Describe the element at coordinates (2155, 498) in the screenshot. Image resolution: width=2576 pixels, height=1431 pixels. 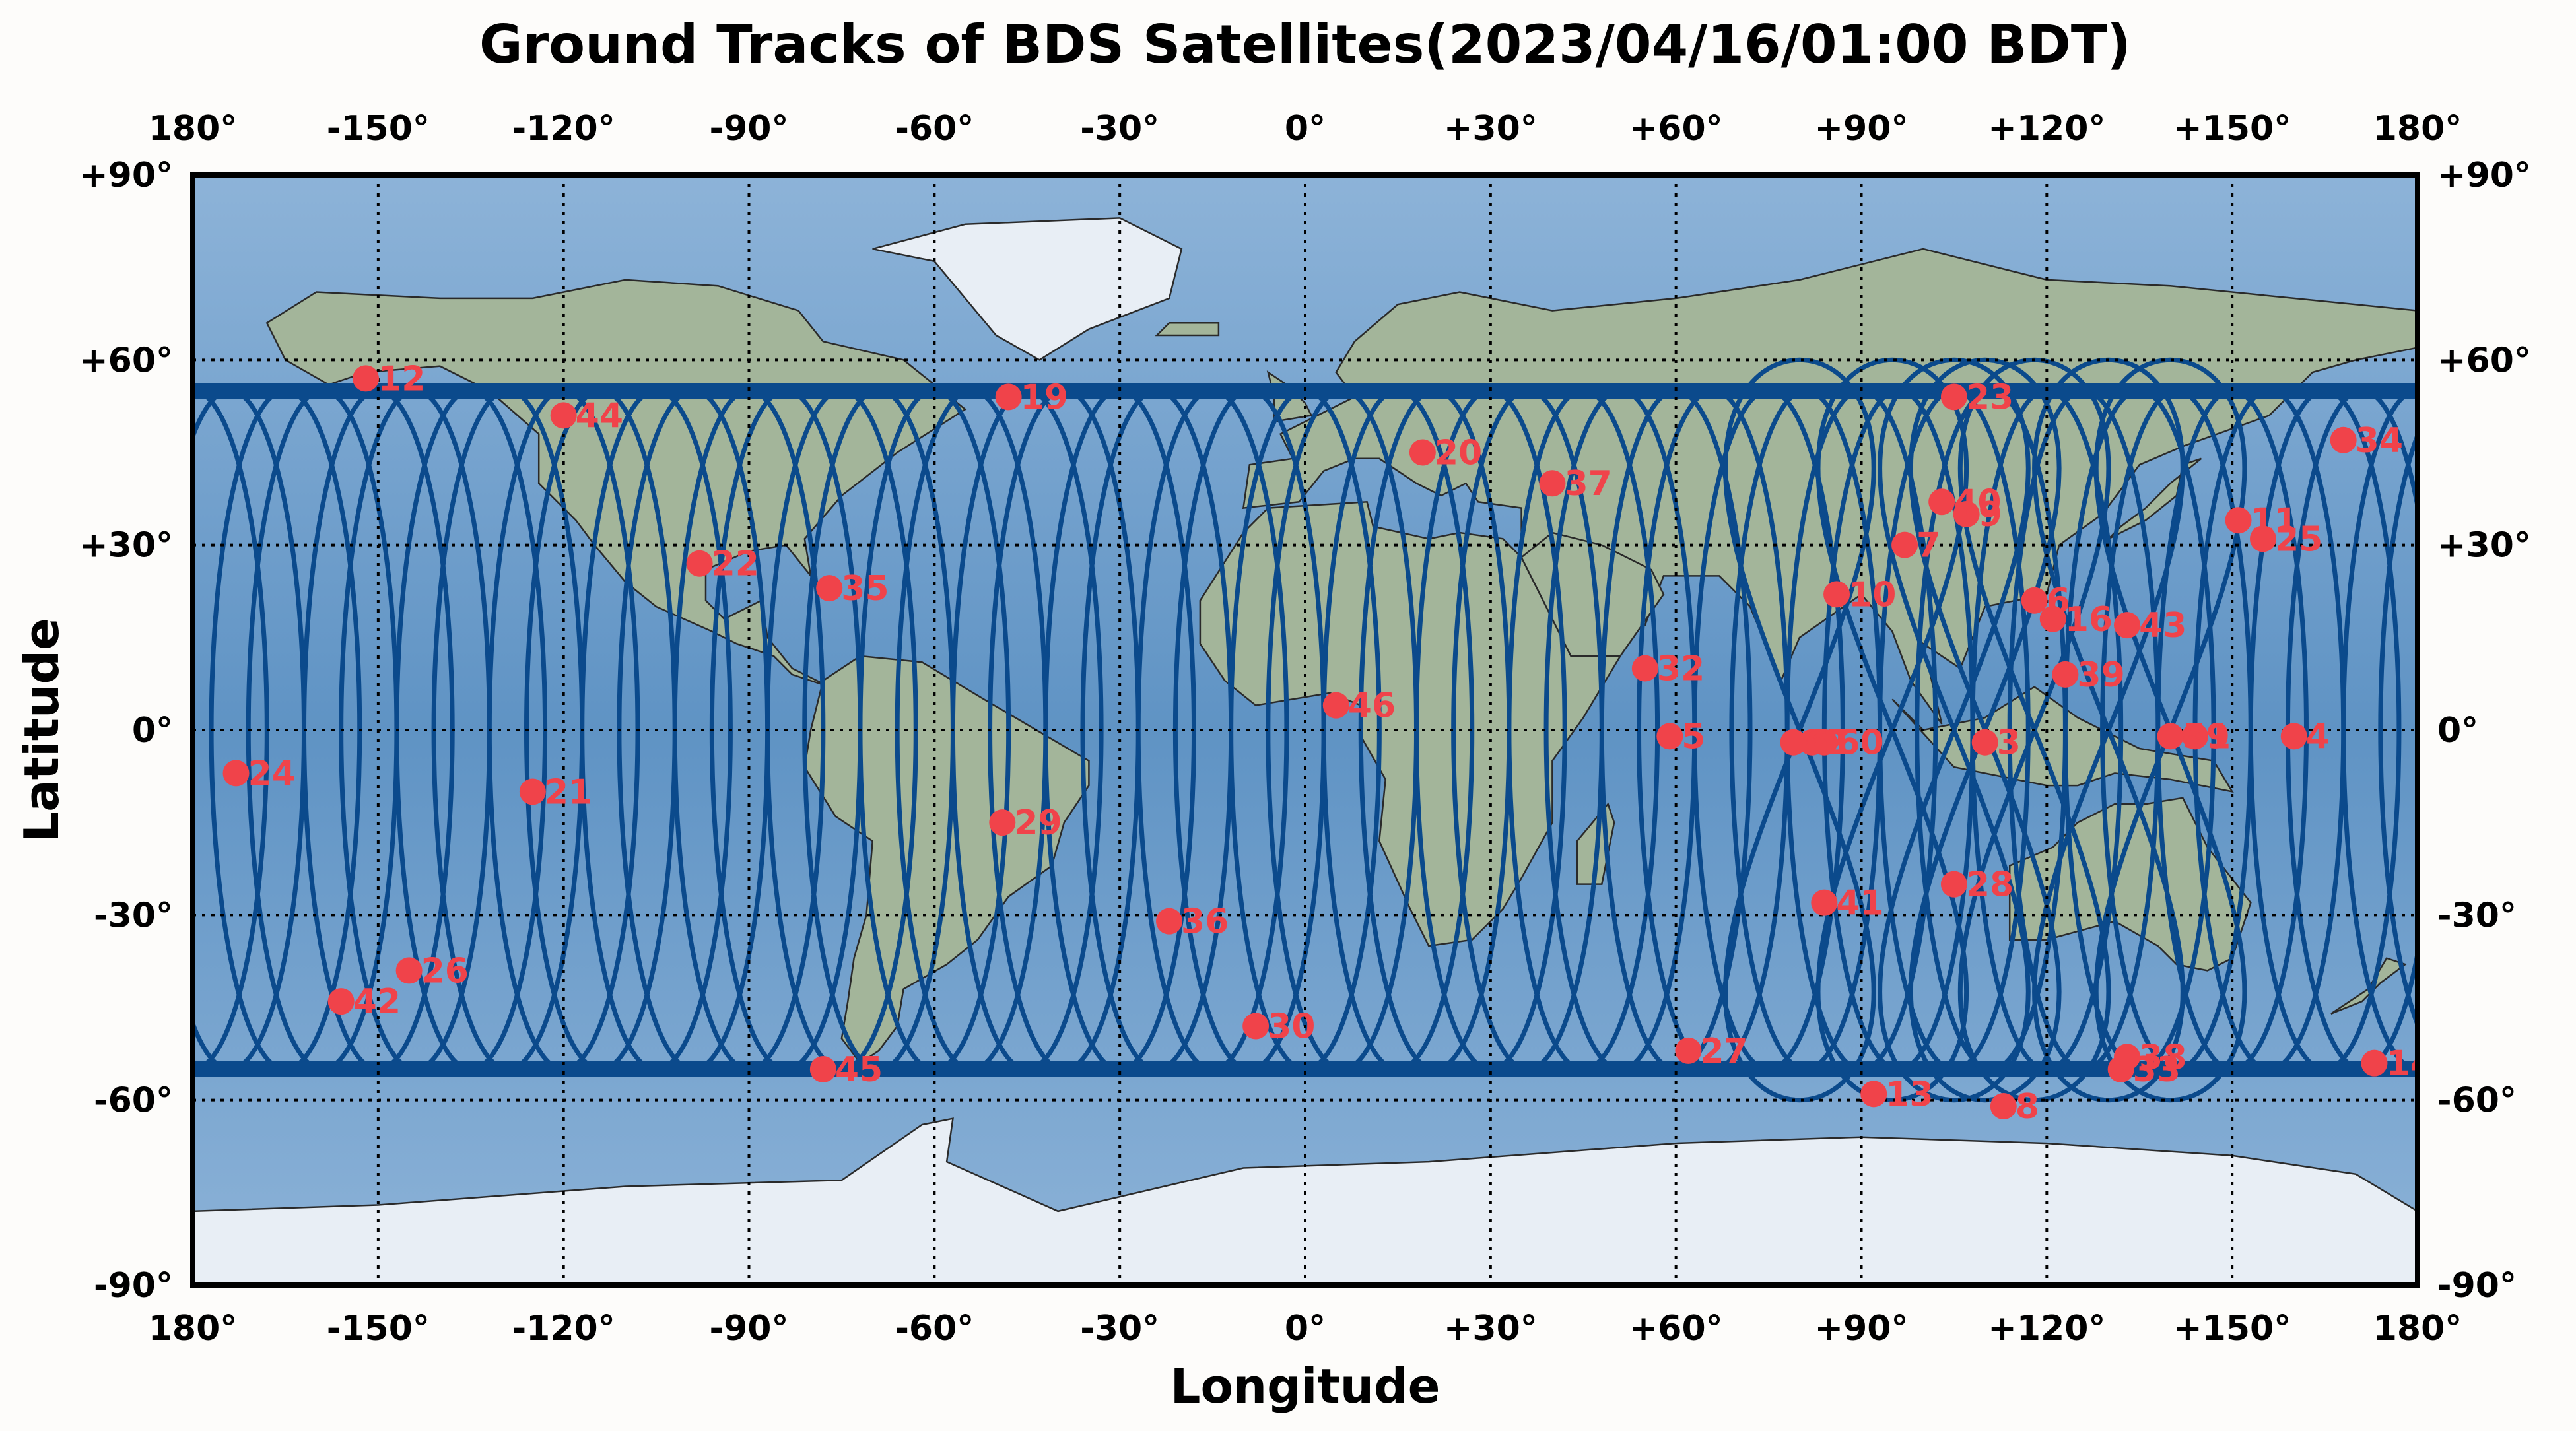
I see `japan-landmass` at that location.